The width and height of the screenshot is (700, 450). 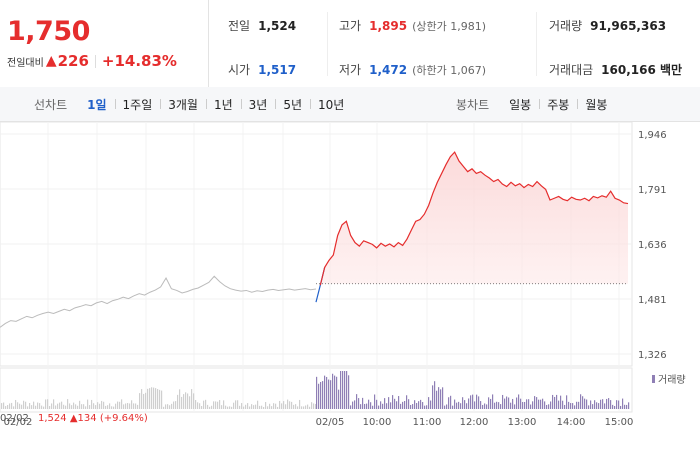 What do you see at coordinates (183, 104) in the screenshot?
I see `period-3m: 3개월` at bounding box center [183, 104].